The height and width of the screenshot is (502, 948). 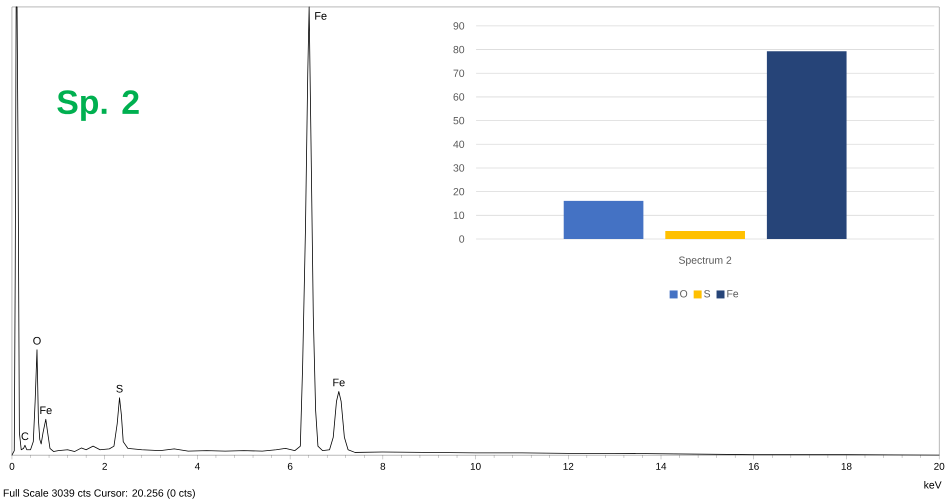 I want to click on text: Full Scale 3039 cts Cursor: 20.256 (0 cts), so click(x=99, y=494).